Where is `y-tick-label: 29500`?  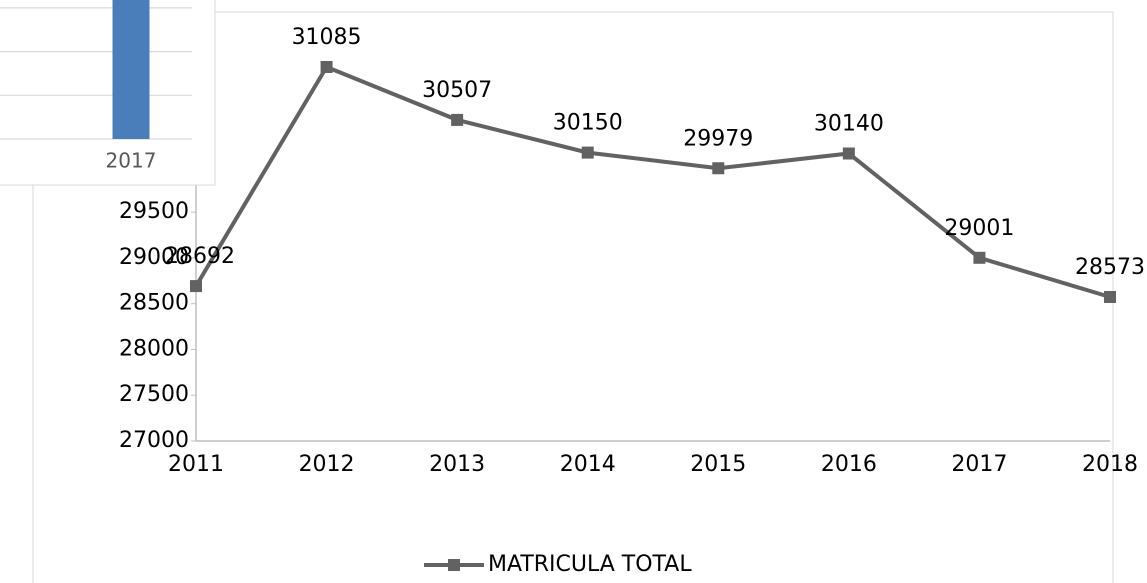 y-tick-label: 29500 is located at coordinates (154, 211).